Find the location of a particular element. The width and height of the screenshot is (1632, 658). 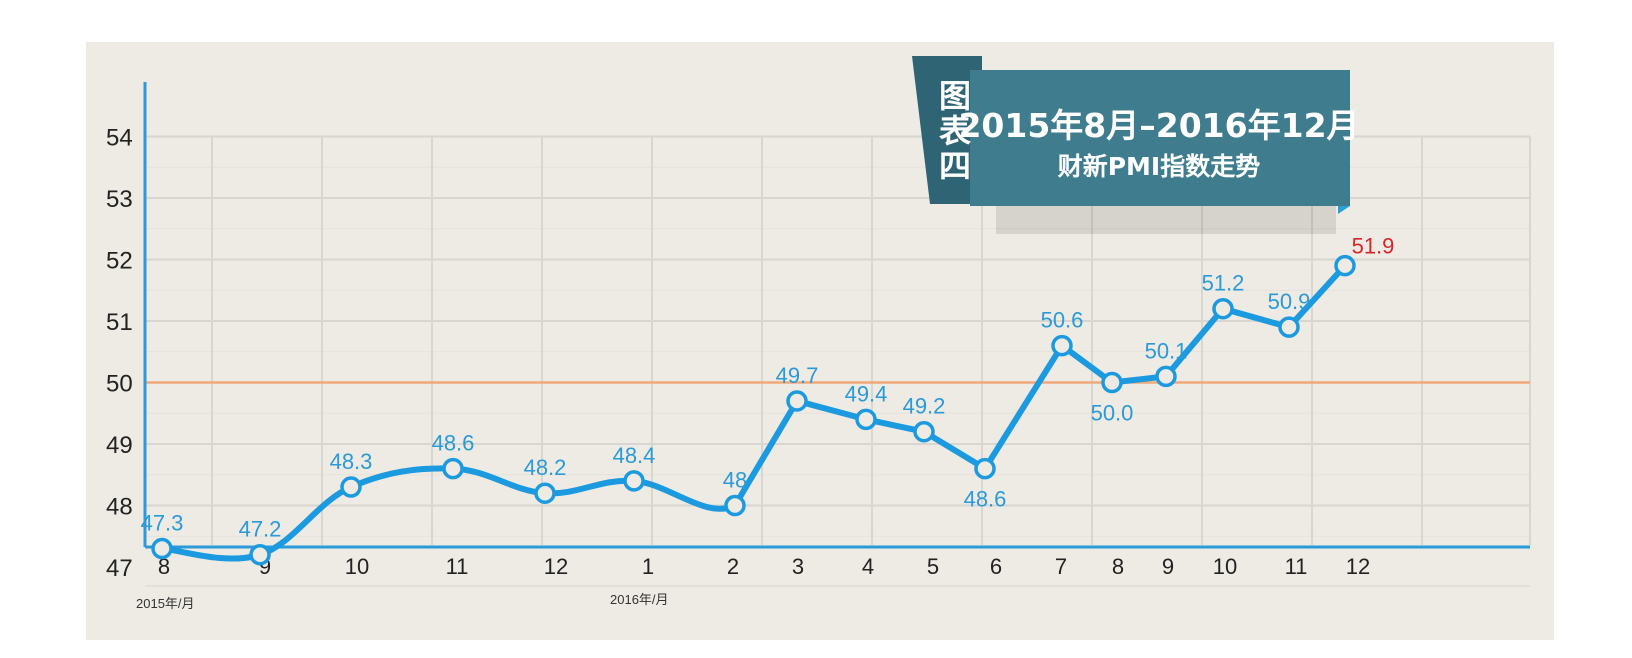

y-tick-53: 53 is located at coordinates (119, 199).